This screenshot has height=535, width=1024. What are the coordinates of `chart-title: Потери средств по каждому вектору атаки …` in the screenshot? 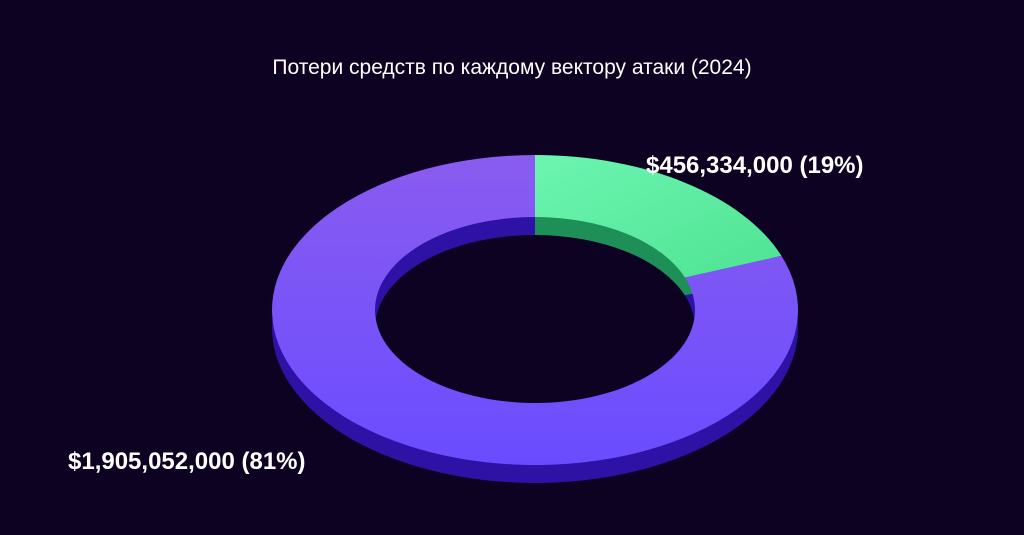 It's located at (512, 67).